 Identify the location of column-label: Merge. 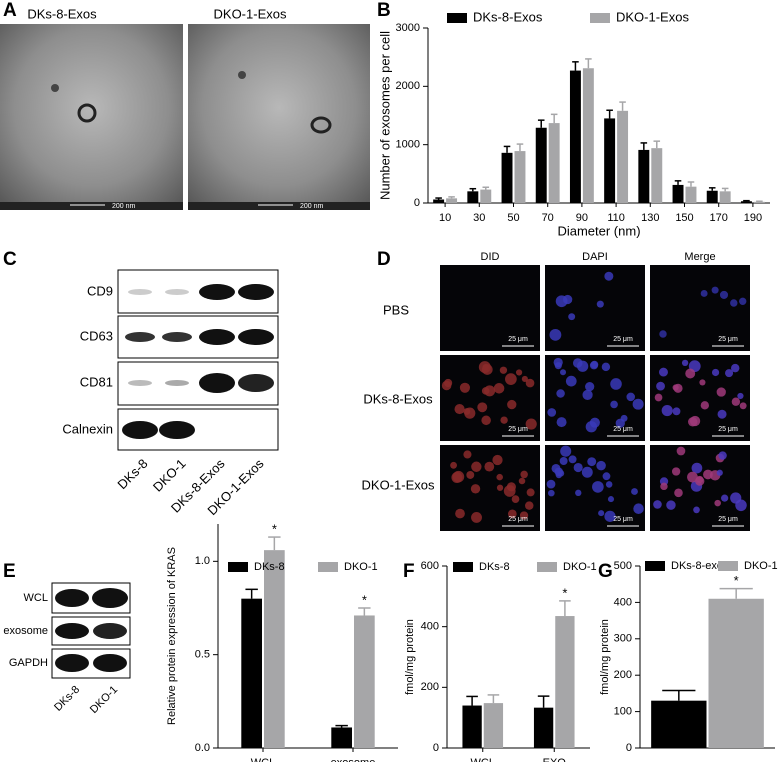
(699, 257).